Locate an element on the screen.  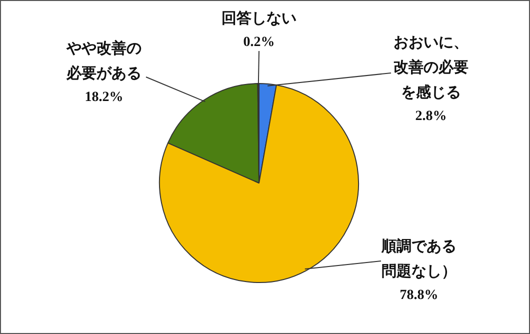
slice-label: 回答しない is located at coordinates (259, 18).